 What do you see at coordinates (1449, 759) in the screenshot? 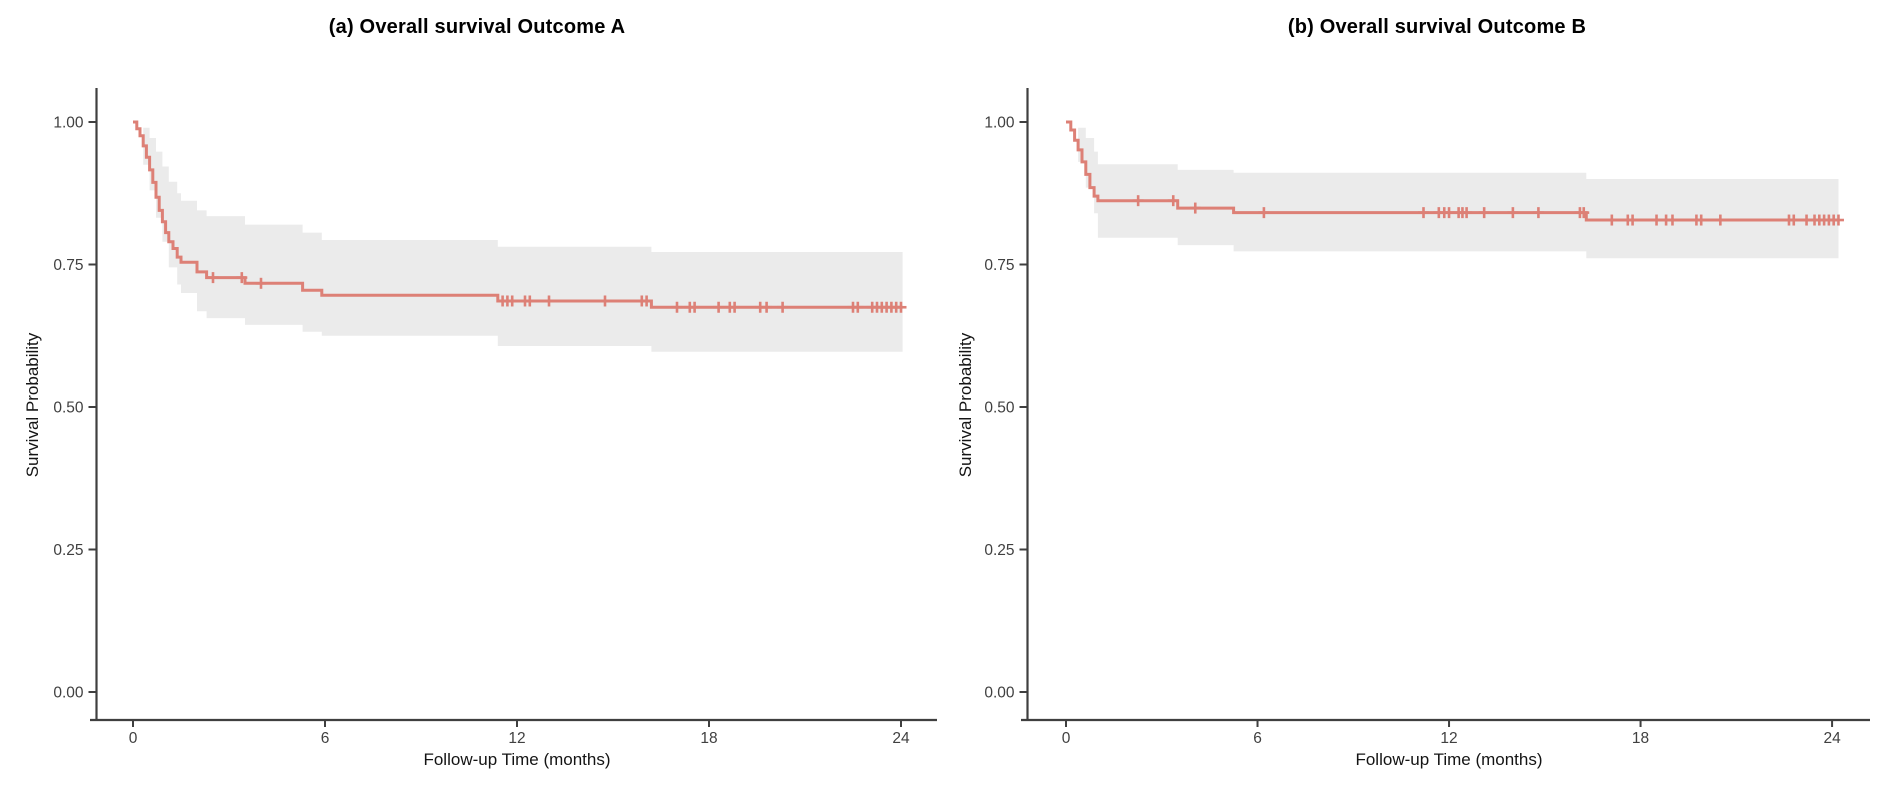
I see `panel-b-x-axis-title: Follow-up Time (months)` at bounding box center [1449, 759].